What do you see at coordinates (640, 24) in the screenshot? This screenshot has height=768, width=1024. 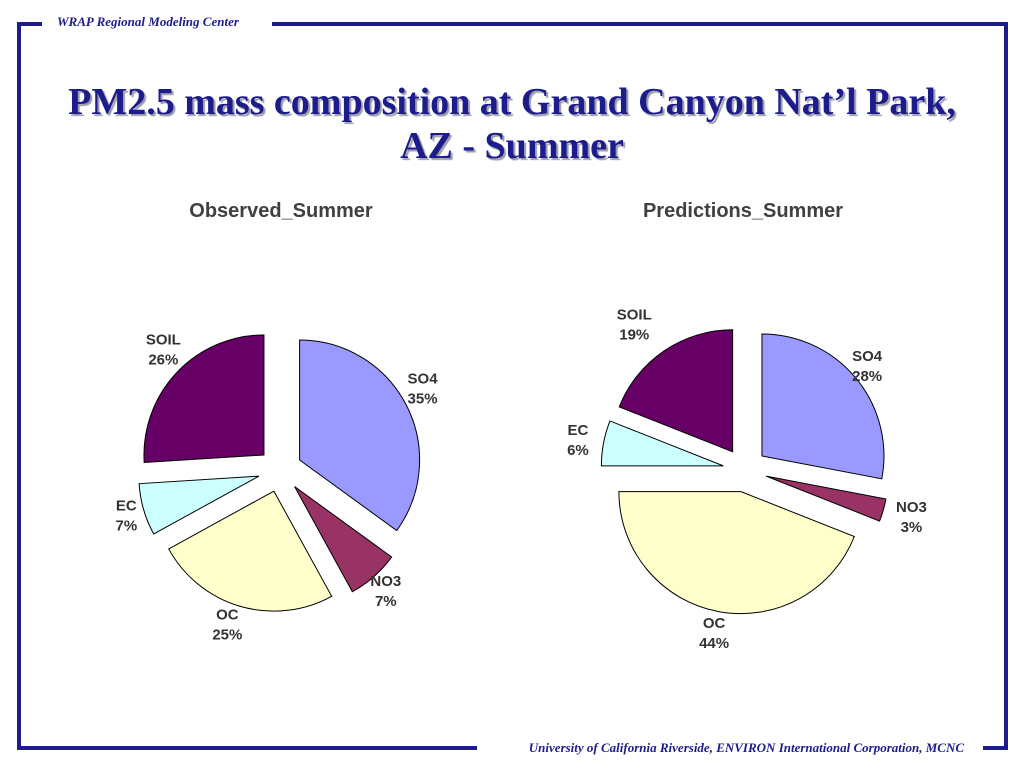 I see `frame-top-right` at bounding box center [640, 24].